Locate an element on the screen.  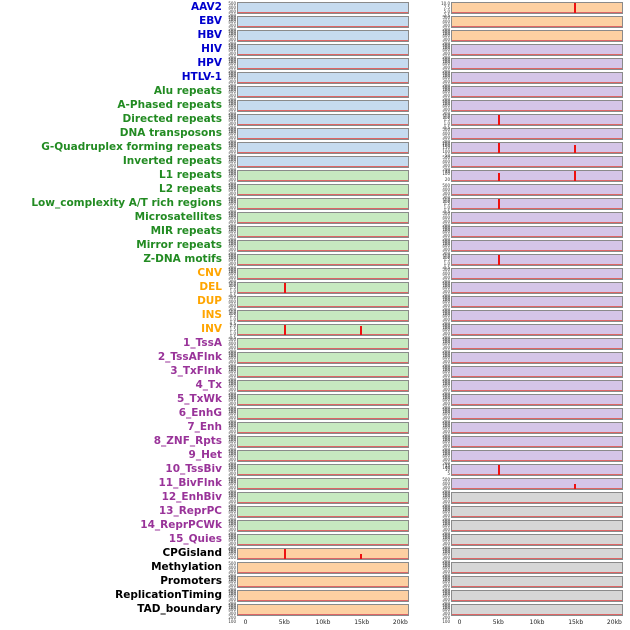
row-label: MIR repeats is located at coordinates (186, 231).